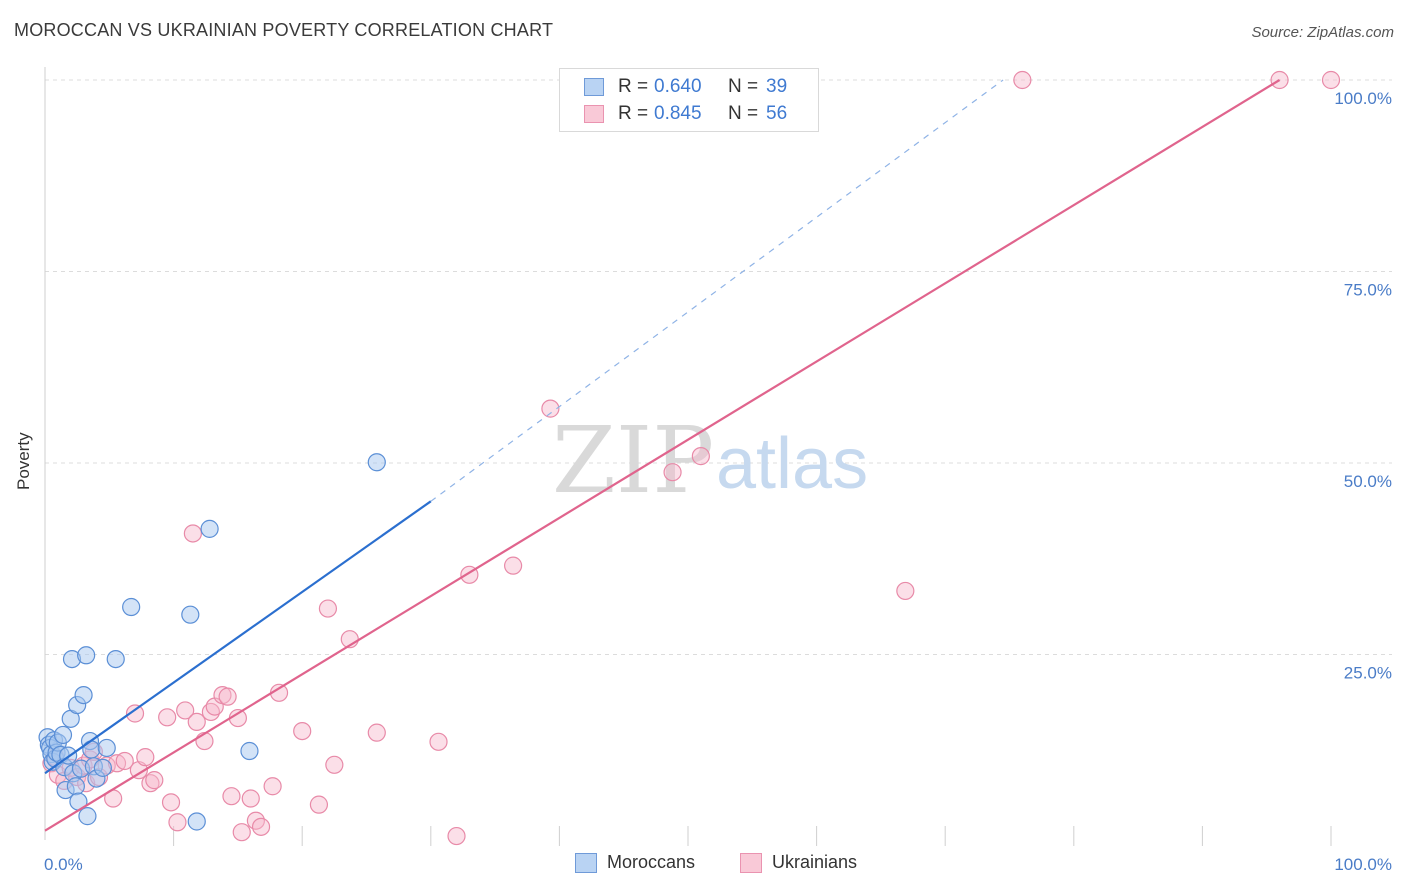 The height and width of the screenshot is (892, 1406). I want to click on x-tick-label: 0.0%, so click(63, 864).